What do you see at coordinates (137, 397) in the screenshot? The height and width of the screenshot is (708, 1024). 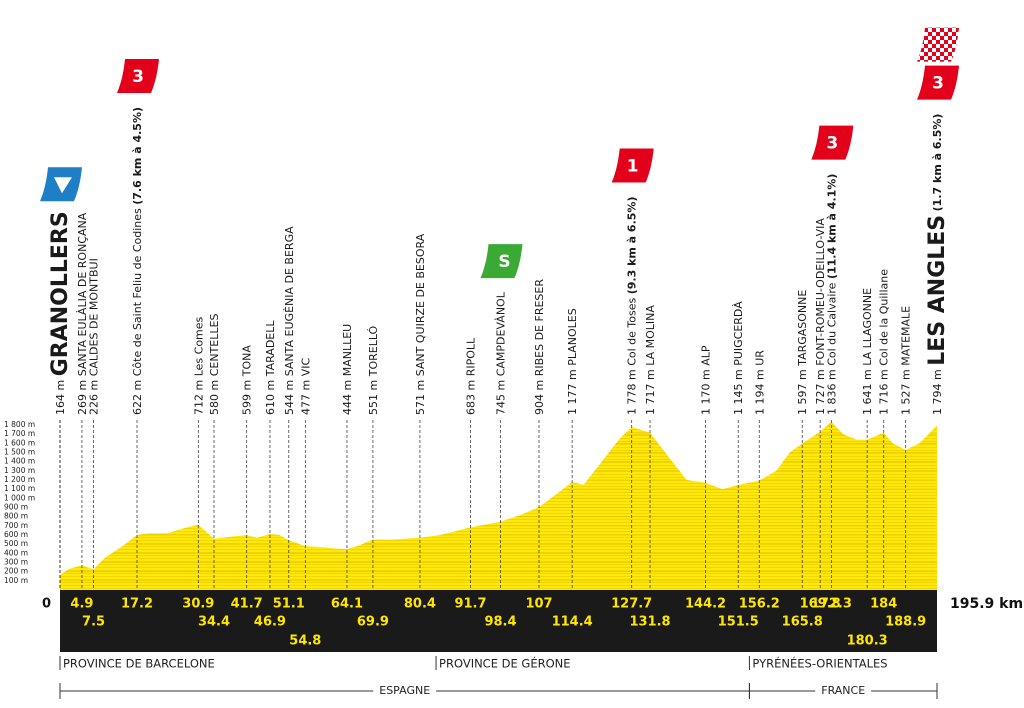 I see `waypoint-elevation: 622 m` at bounding box center [137, 397].